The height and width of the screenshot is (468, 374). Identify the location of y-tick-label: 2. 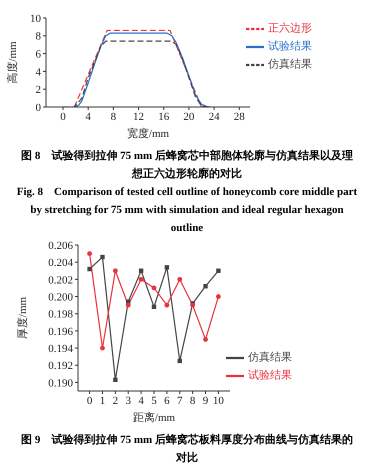
(38, 90).